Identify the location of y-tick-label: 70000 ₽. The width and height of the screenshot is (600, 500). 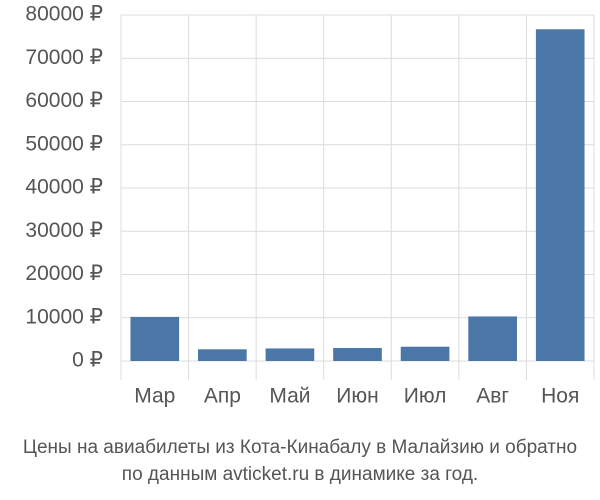
(64, 57).